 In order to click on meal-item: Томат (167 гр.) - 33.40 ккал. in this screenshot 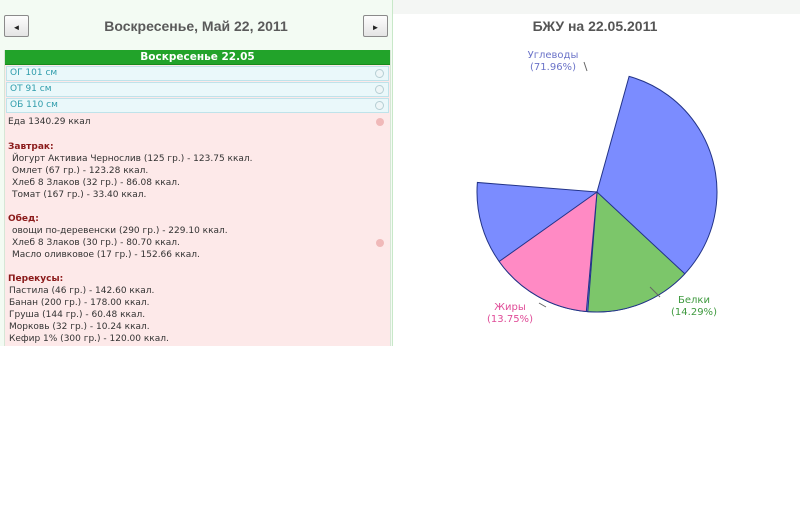, I will do `click(79, 195)`.